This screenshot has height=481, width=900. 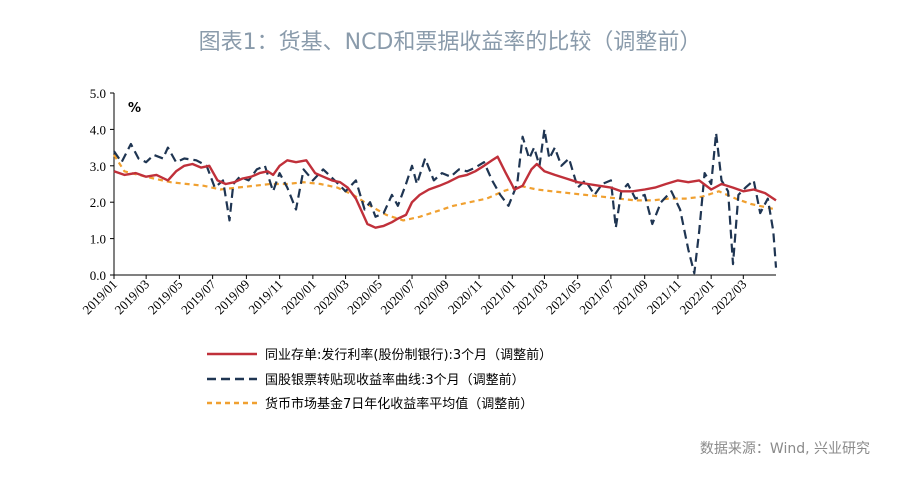 What do you see at coordinates (664, 297) in the screenshot?
I see `x-tick-label: 2021/11` at bounding box center [664, 297].